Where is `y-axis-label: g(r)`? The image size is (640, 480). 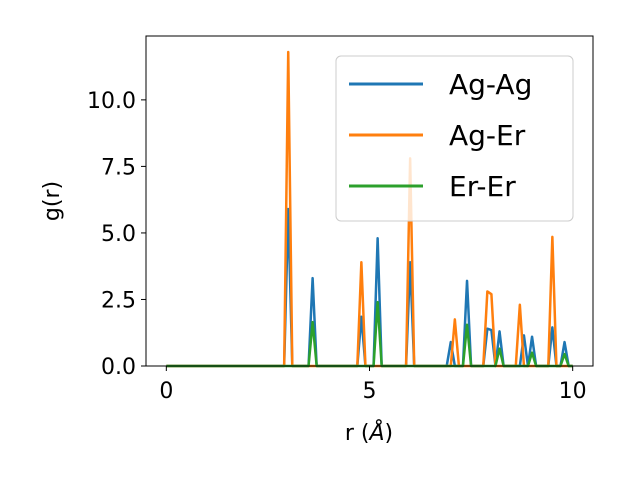 y-axis-label: g(r) is located at coordinates (52, 201).